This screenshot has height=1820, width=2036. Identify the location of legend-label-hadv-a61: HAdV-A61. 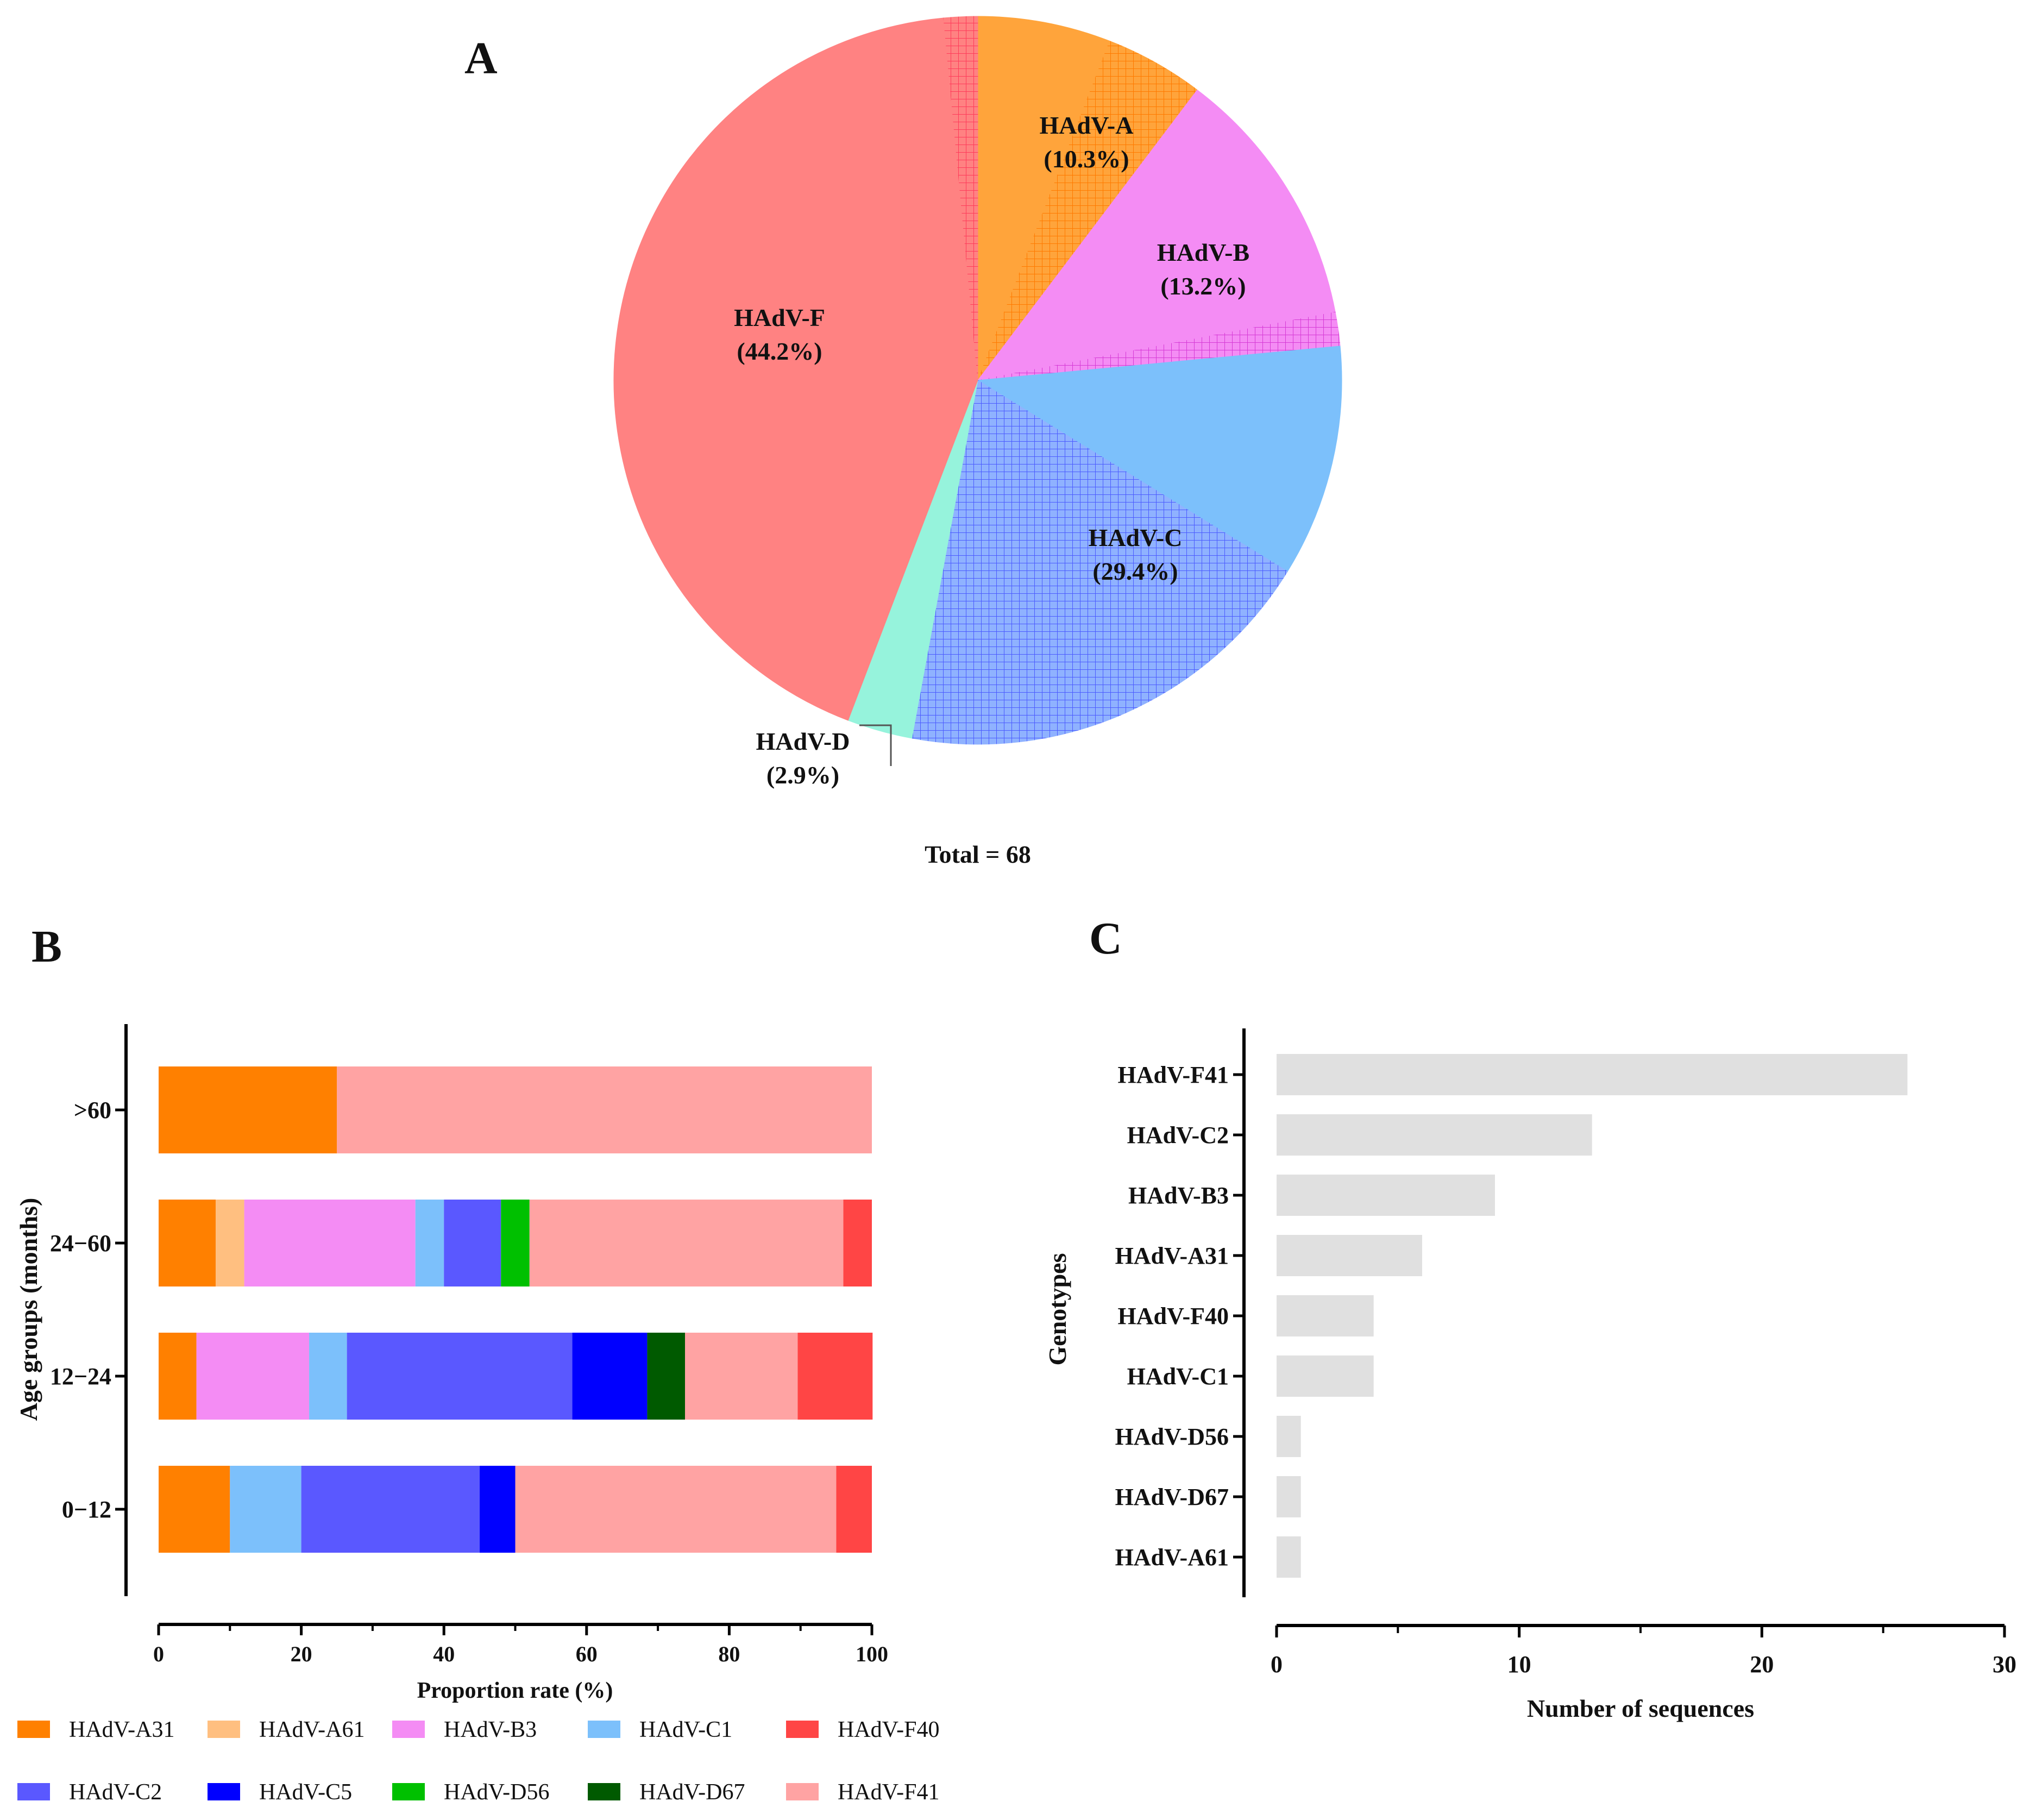
(312, 1729).